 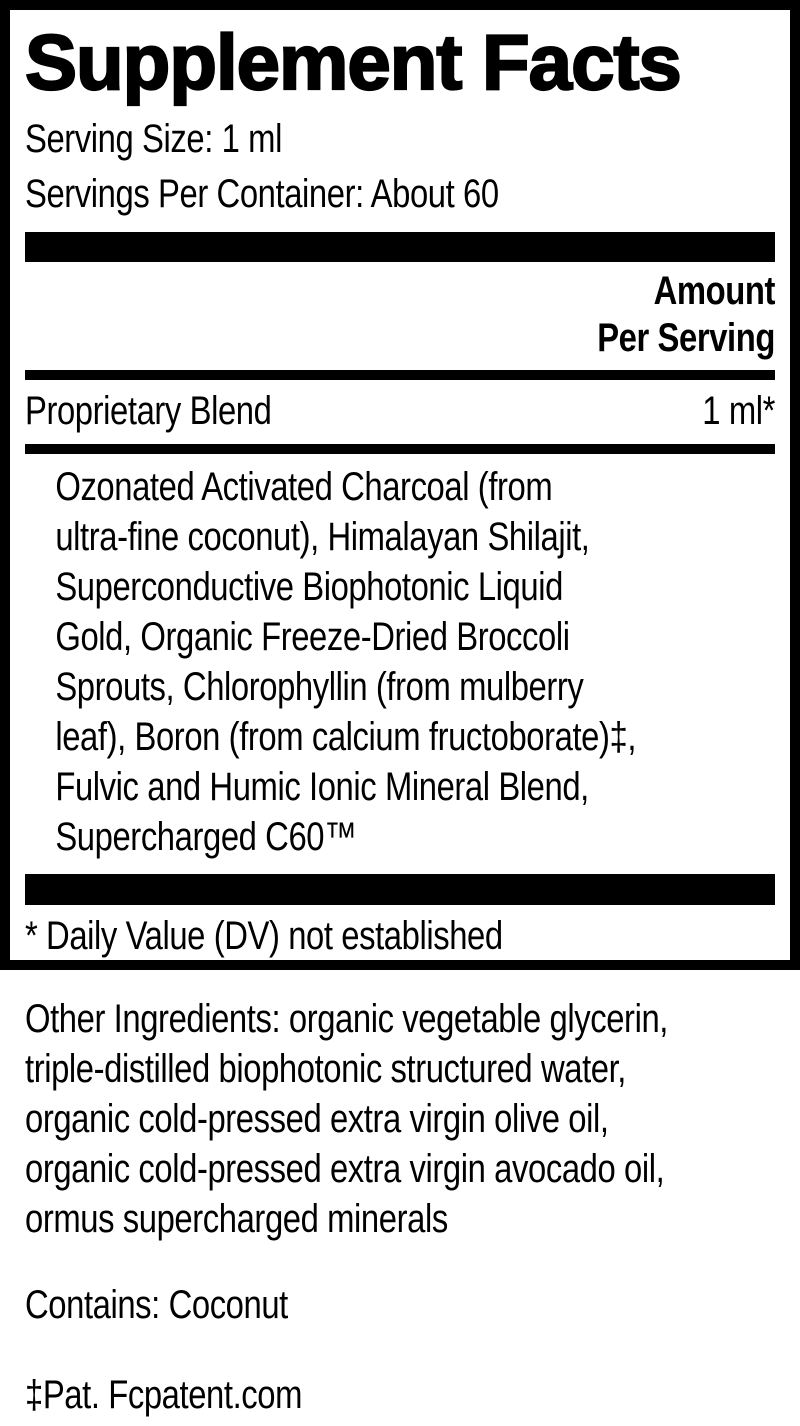 What do you see at coordinates (400, 247) in the screenshot?
I see `divider-thick-top` at bounding box center [400, 247].